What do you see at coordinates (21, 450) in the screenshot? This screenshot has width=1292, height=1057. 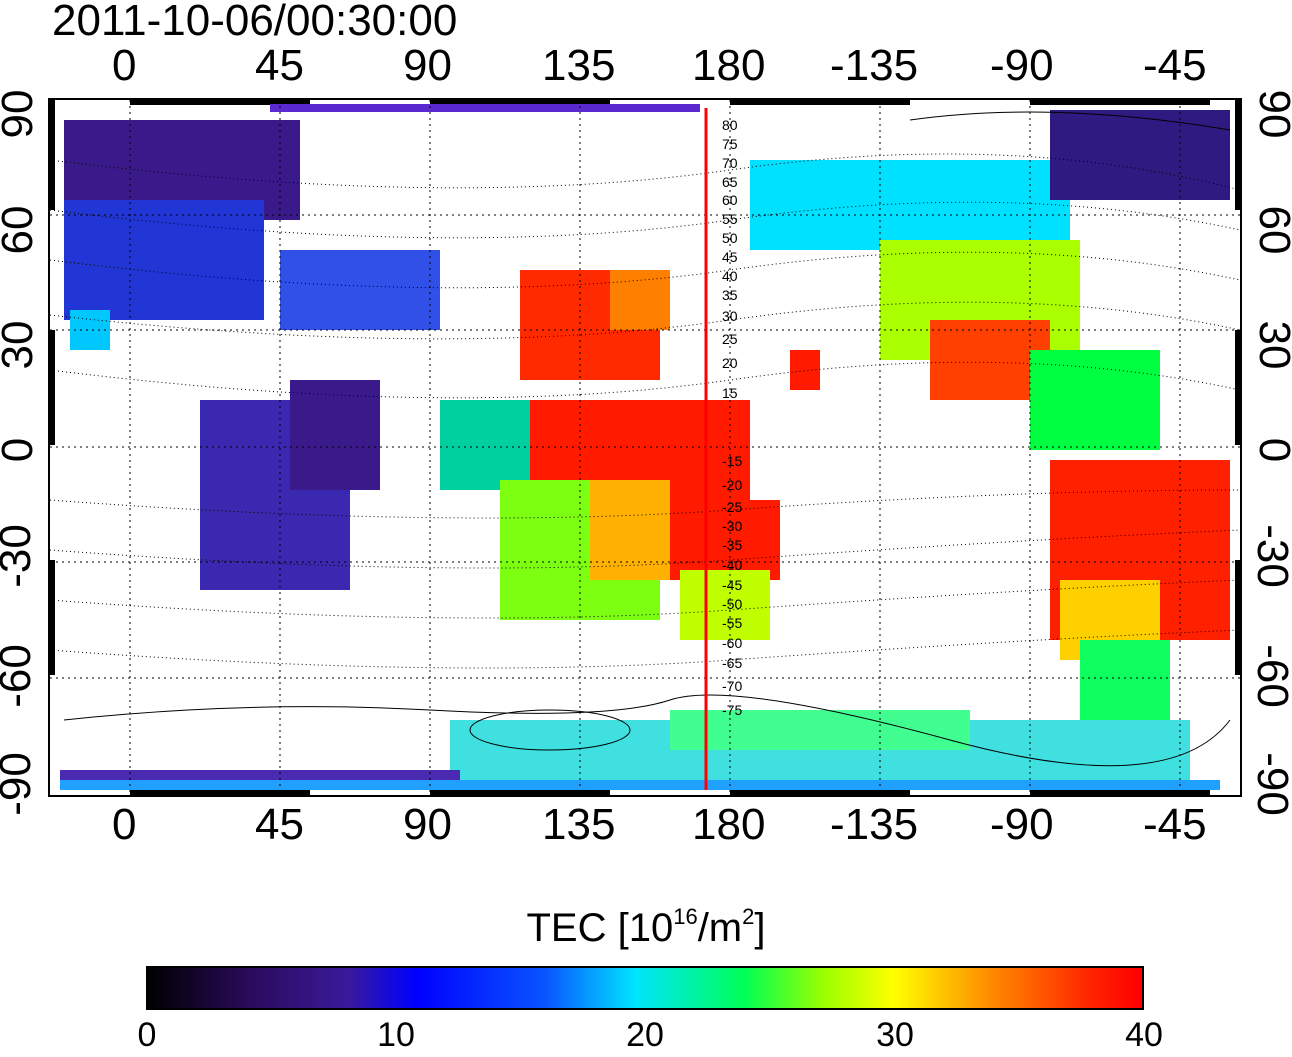 I see `left-y-tick: 0` at bounding box center [21, 450].